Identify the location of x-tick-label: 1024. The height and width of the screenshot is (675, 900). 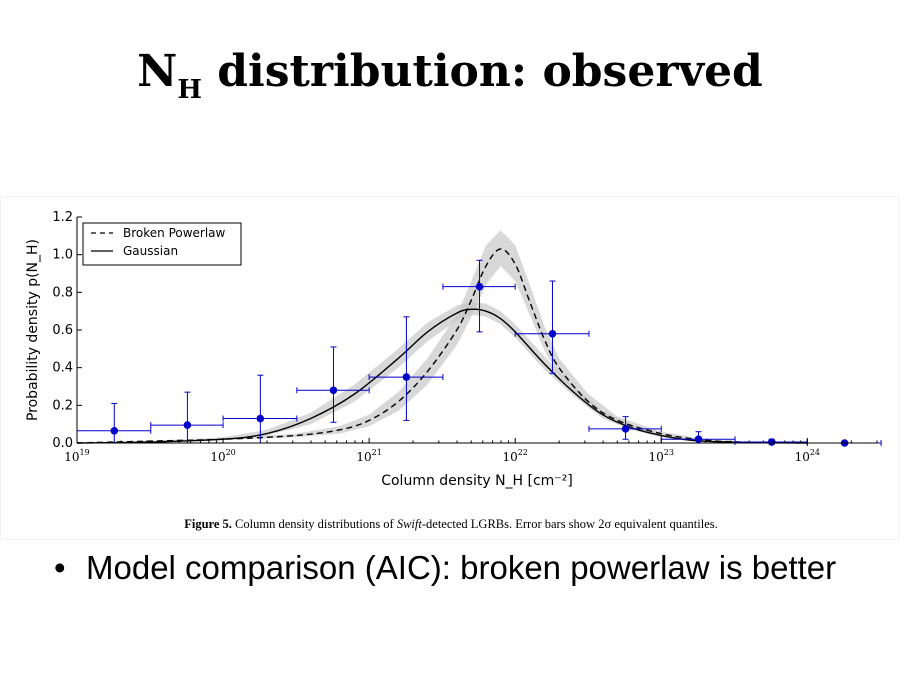
(807, 456).